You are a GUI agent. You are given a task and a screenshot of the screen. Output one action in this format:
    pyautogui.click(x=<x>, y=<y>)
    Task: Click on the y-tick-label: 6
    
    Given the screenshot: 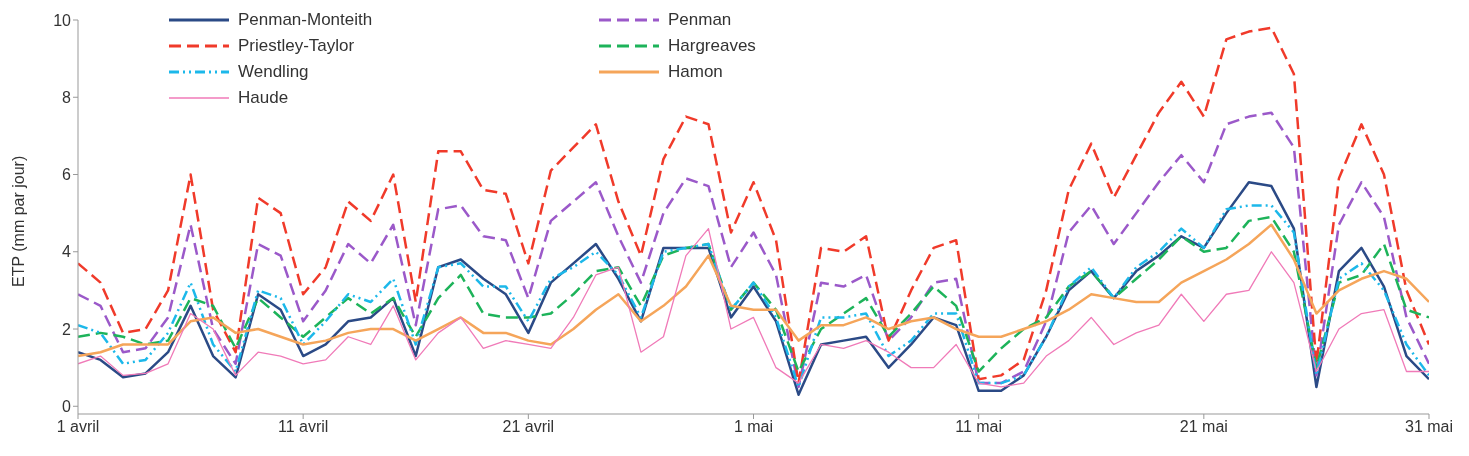 What is the action you would take?
    pyautogui.click(x=67, y=175)
    